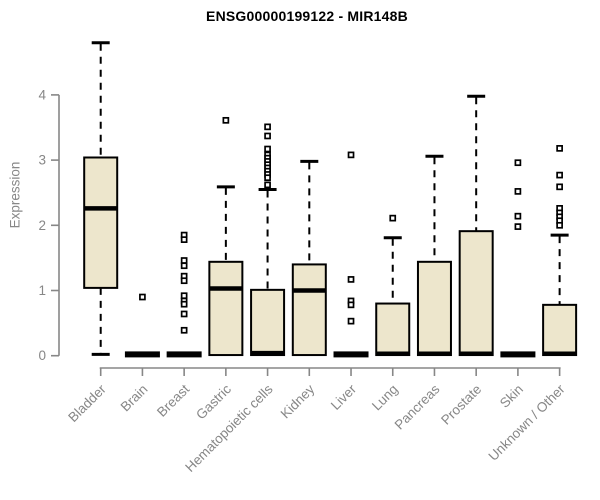  What do you see at coordinates (142, 325) in the screenshot?
I see `boxplot-brain` at bounding box center [142, 325].